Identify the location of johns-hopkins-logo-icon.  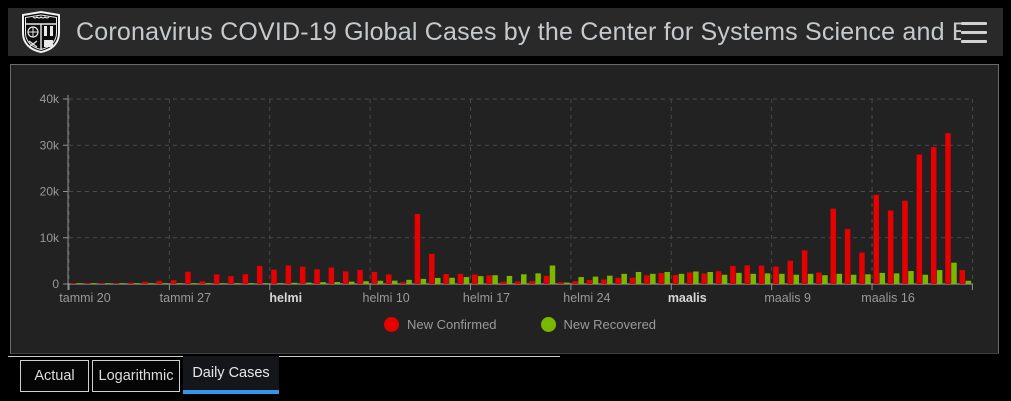
(41, 32).